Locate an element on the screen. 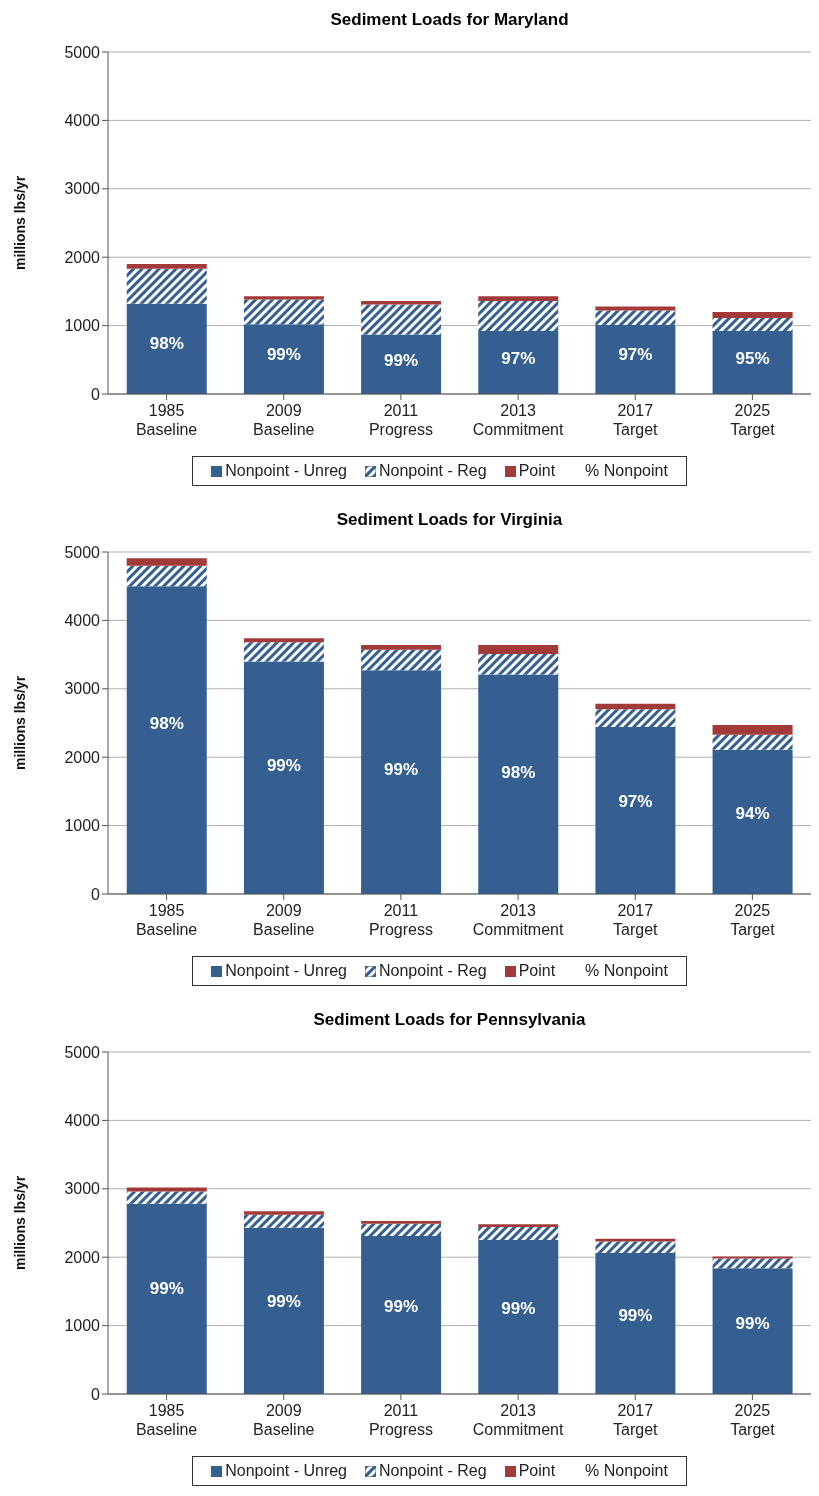  chart-title: Sediment Loads for Pennsylvania is located at coordinates (449, 1020).